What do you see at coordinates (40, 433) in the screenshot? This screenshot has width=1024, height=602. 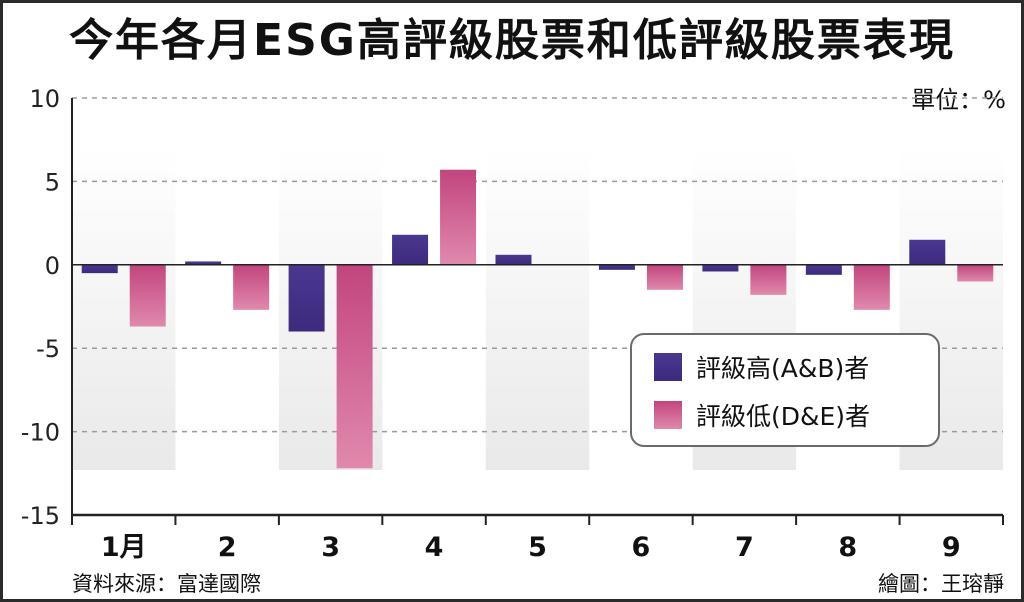 I see `y-tick-label: -10` at bounding box center [40, 433].